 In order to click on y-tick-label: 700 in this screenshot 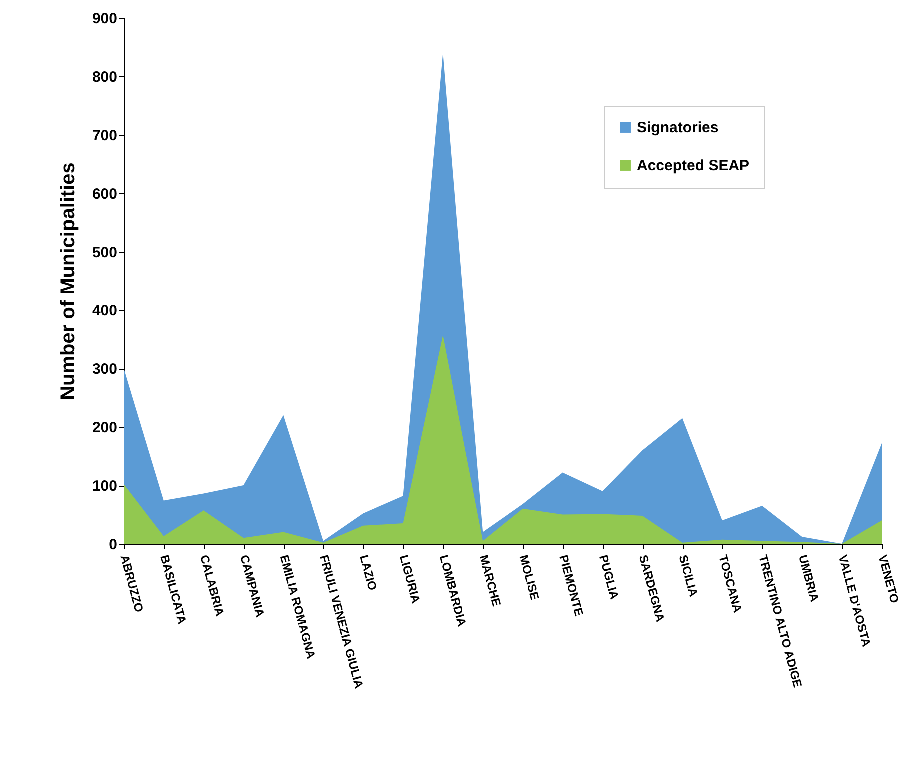, I will do `click(105, 135)`.